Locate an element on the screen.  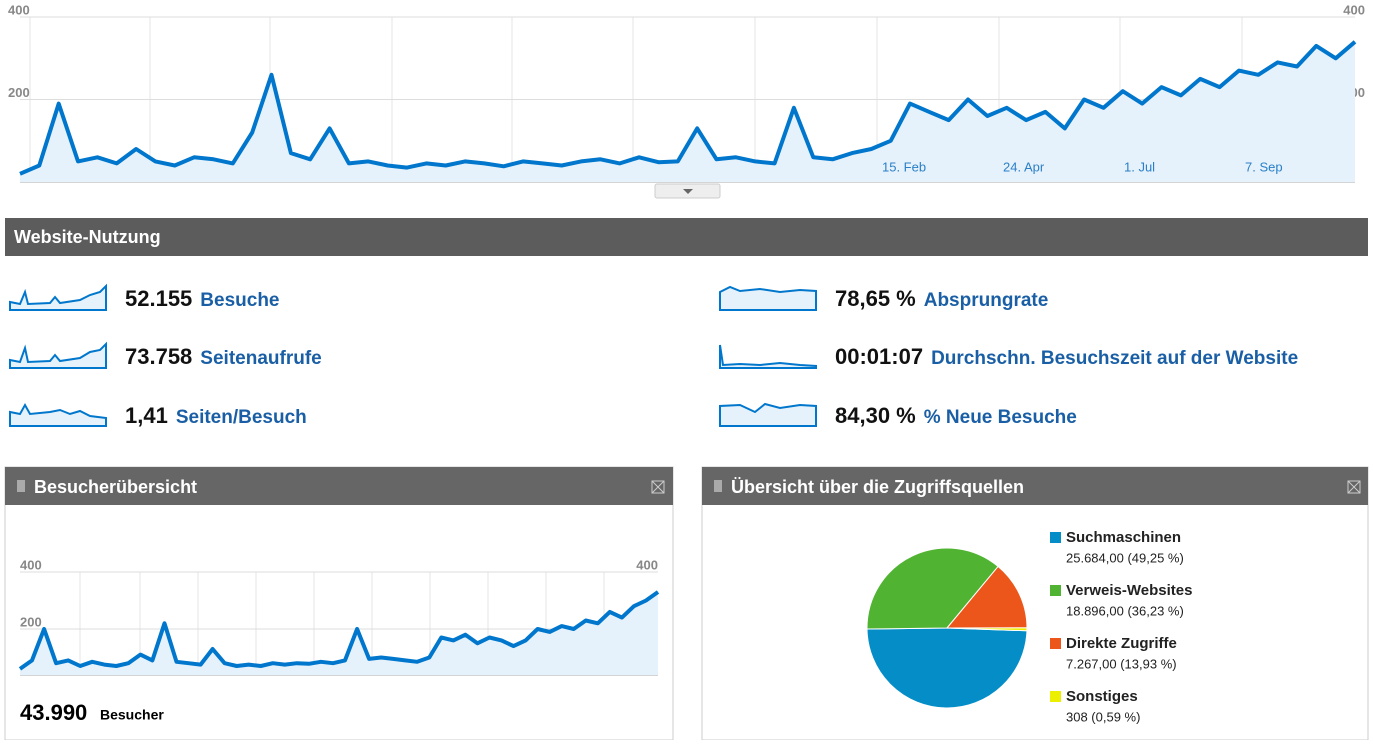
metric-label: Besuche is located at coordinates (239, 300).